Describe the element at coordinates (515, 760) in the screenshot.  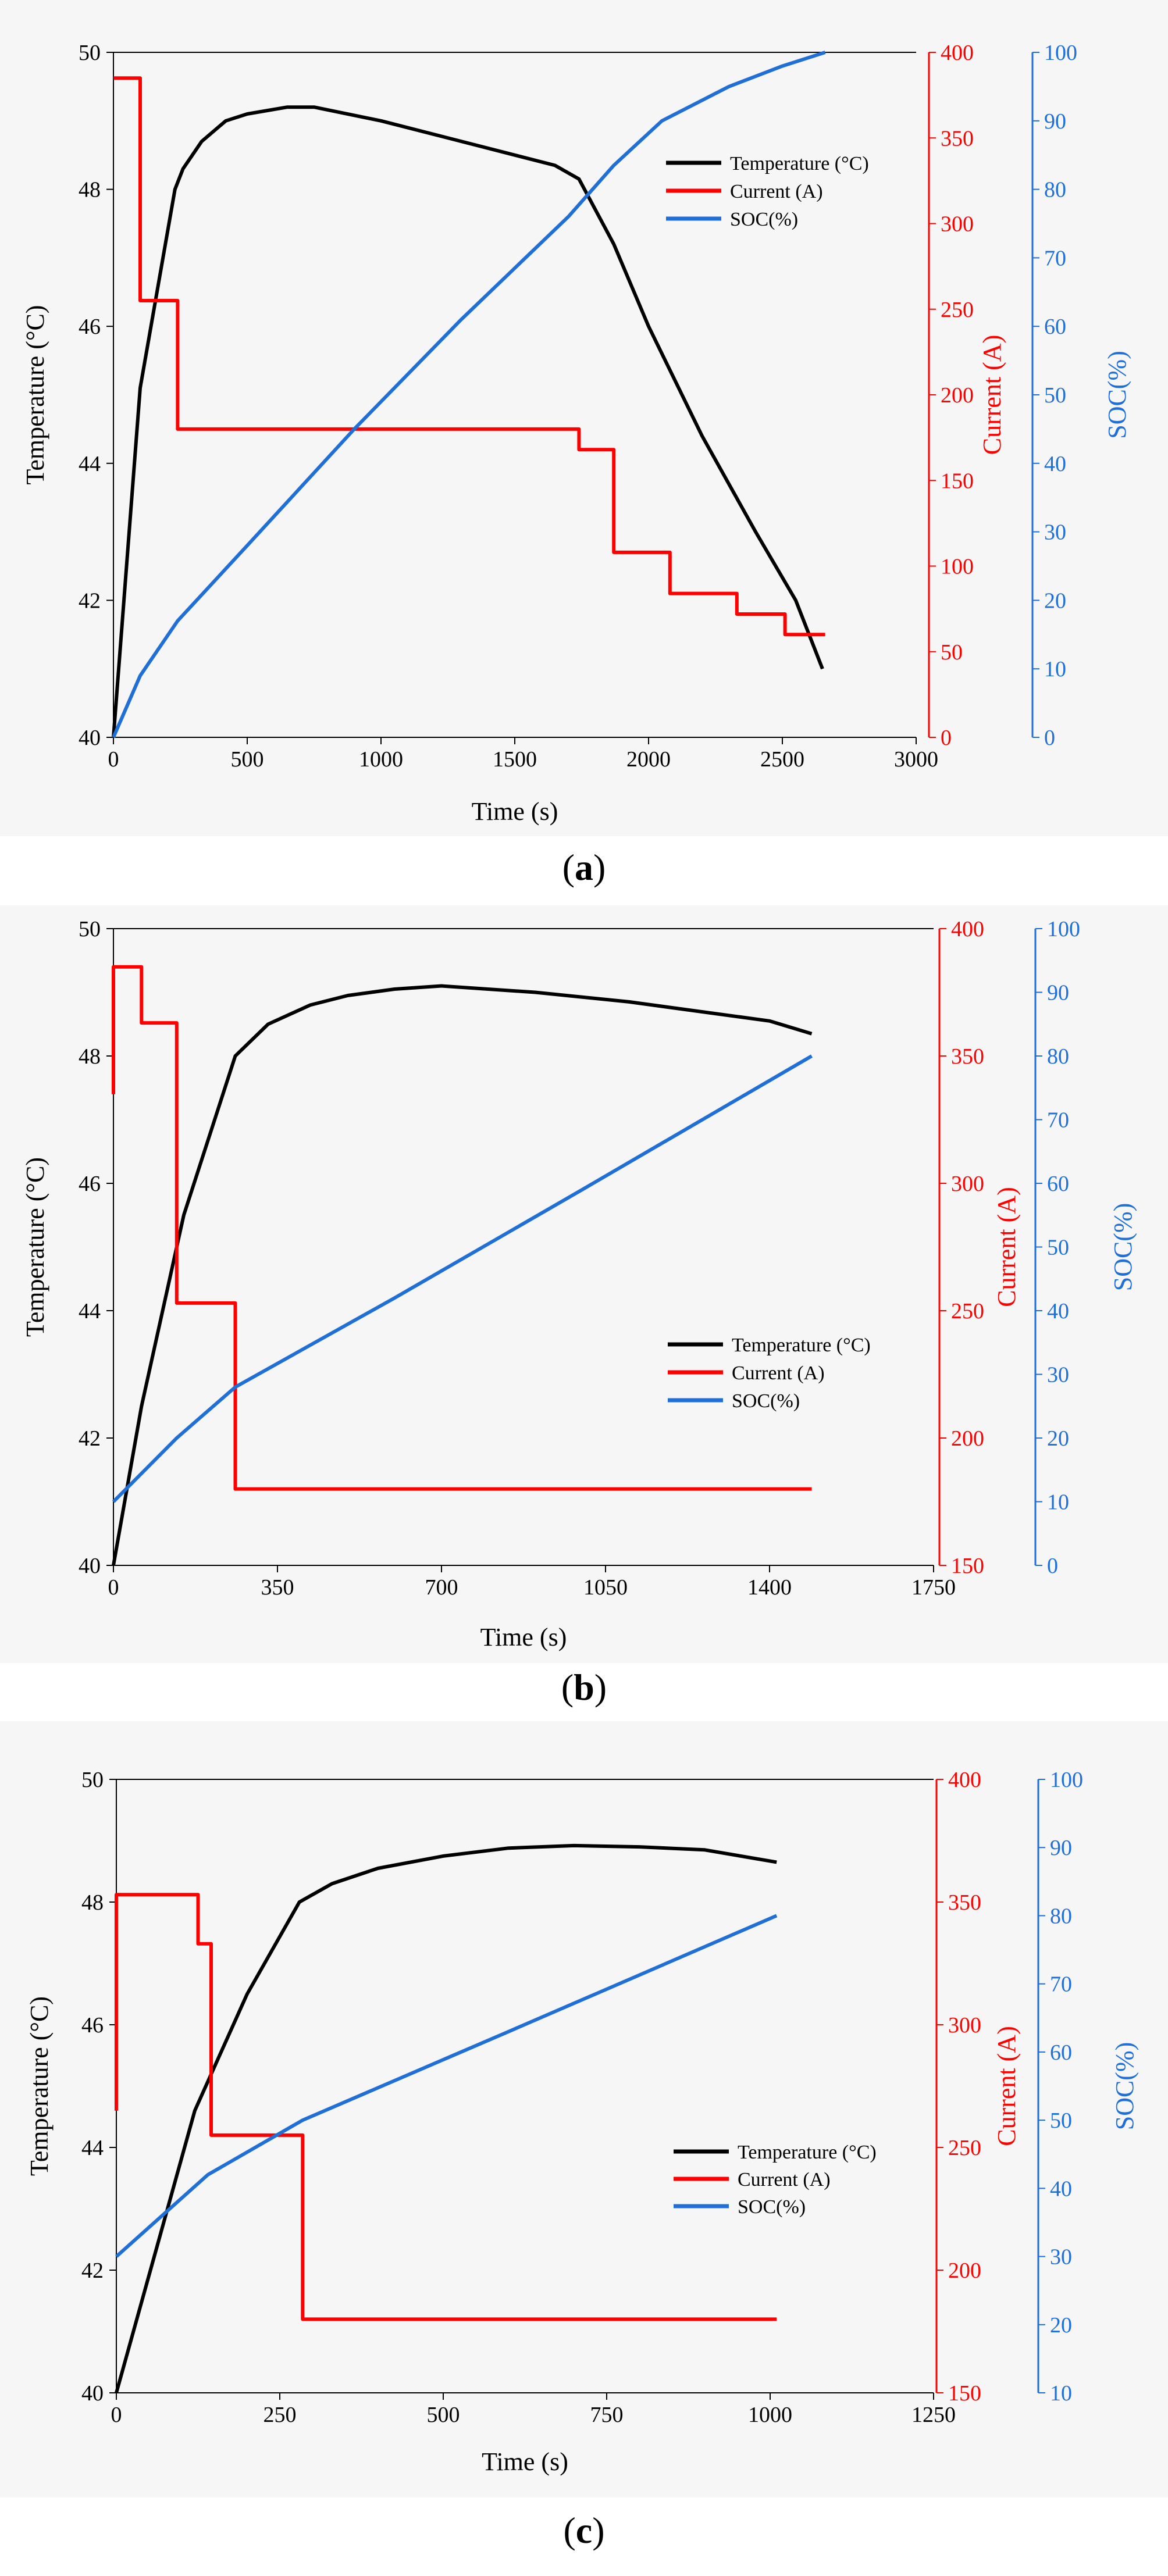
I see `x-tick-label: 1500` at that location.